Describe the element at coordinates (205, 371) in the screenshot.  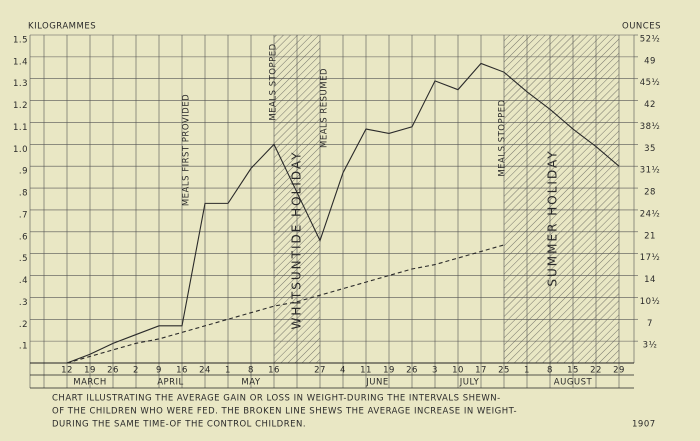
I see `x-tick-label: 24` at that location.